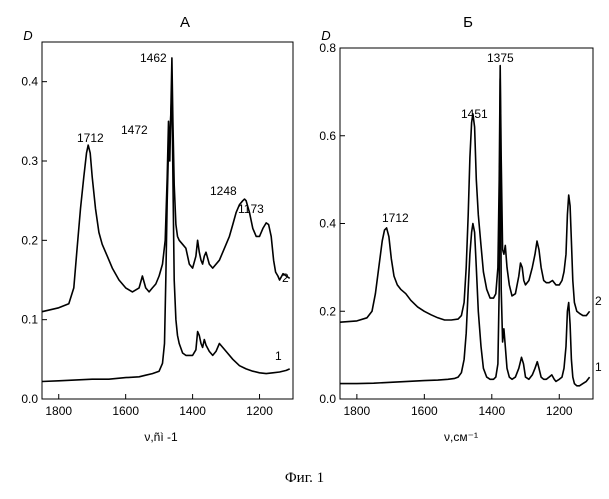 The image size is (609, 499). Describe the element at coordinates (559, 411) in the screenshot. I see `panel-b-x-tick-label: 1200` at that location.